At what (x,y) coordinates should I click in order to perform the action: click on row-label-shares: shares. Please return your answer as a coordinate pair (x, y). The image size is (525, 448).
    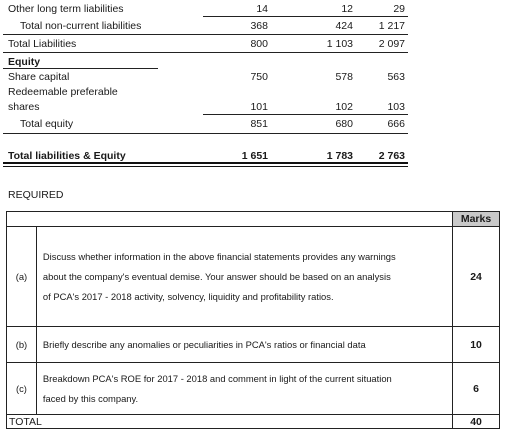
    Looking at the image, I should click on (24, 107).